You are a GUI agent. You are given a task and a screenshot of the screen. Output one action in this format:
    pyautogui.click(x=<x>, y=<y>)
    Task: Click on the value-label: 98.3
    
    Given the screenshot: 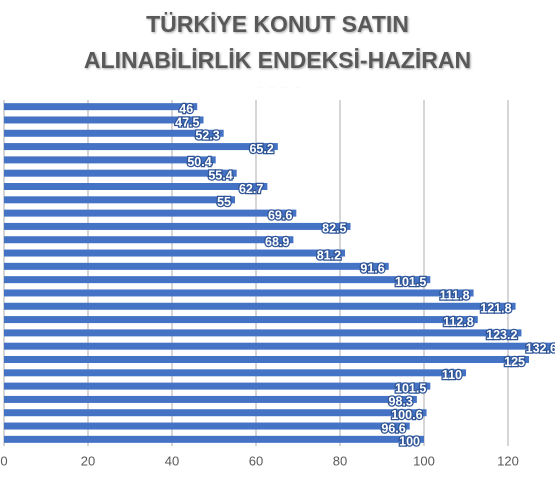 What is the action you would take?
    pyautogui.click(x=401, y=402)
    